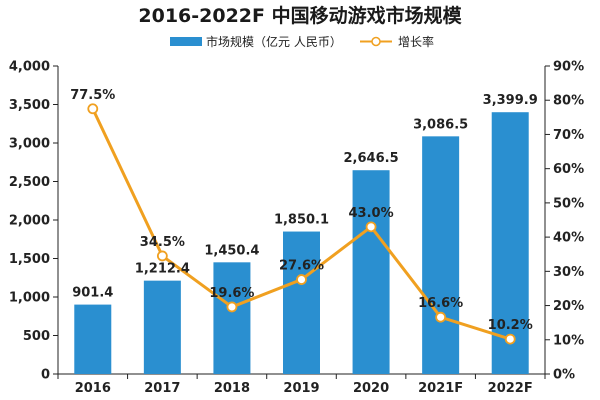 This screenshot has width=600, height=400. I want to click on bar-value-label: 1,850.1, so click(301, 220).